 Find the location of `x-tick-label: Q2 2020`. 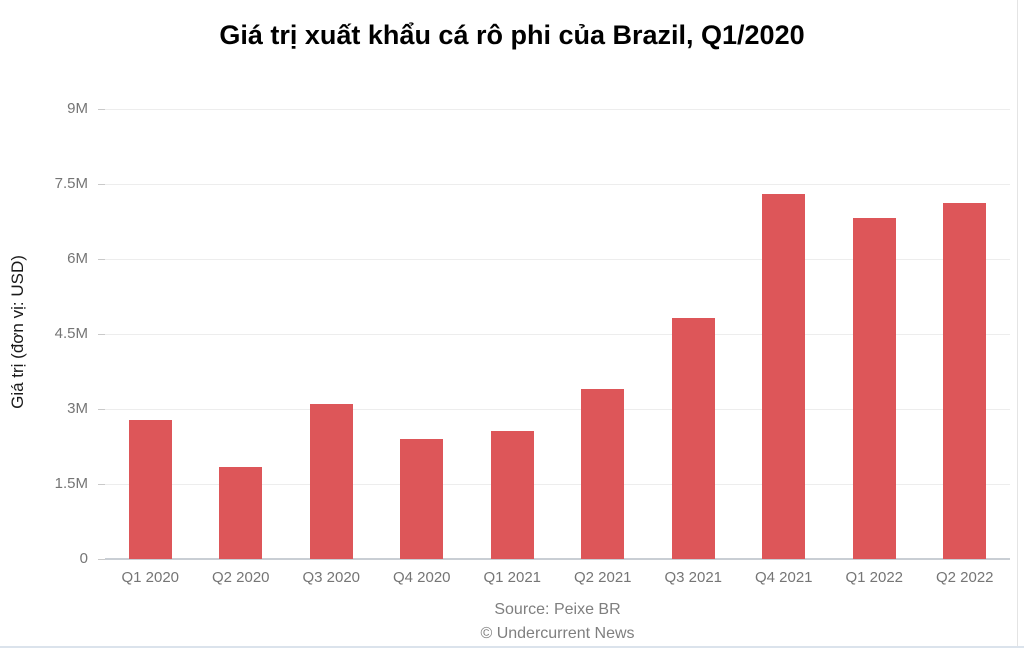

x-tick-label: Q2 2020 is located at coordinates (240, 577).